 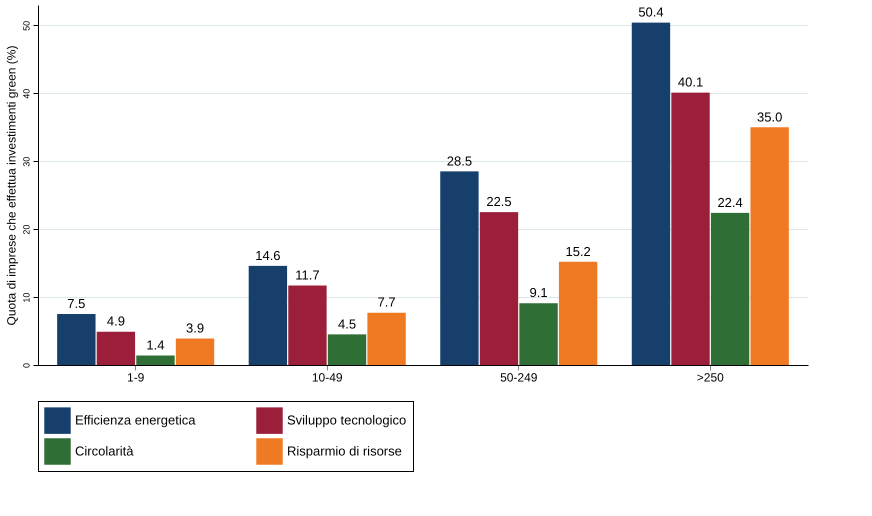 What do you see at coordinates (155, 344) in the screenshot?
I see `text: 1.4` at bounding box center [155, 344].